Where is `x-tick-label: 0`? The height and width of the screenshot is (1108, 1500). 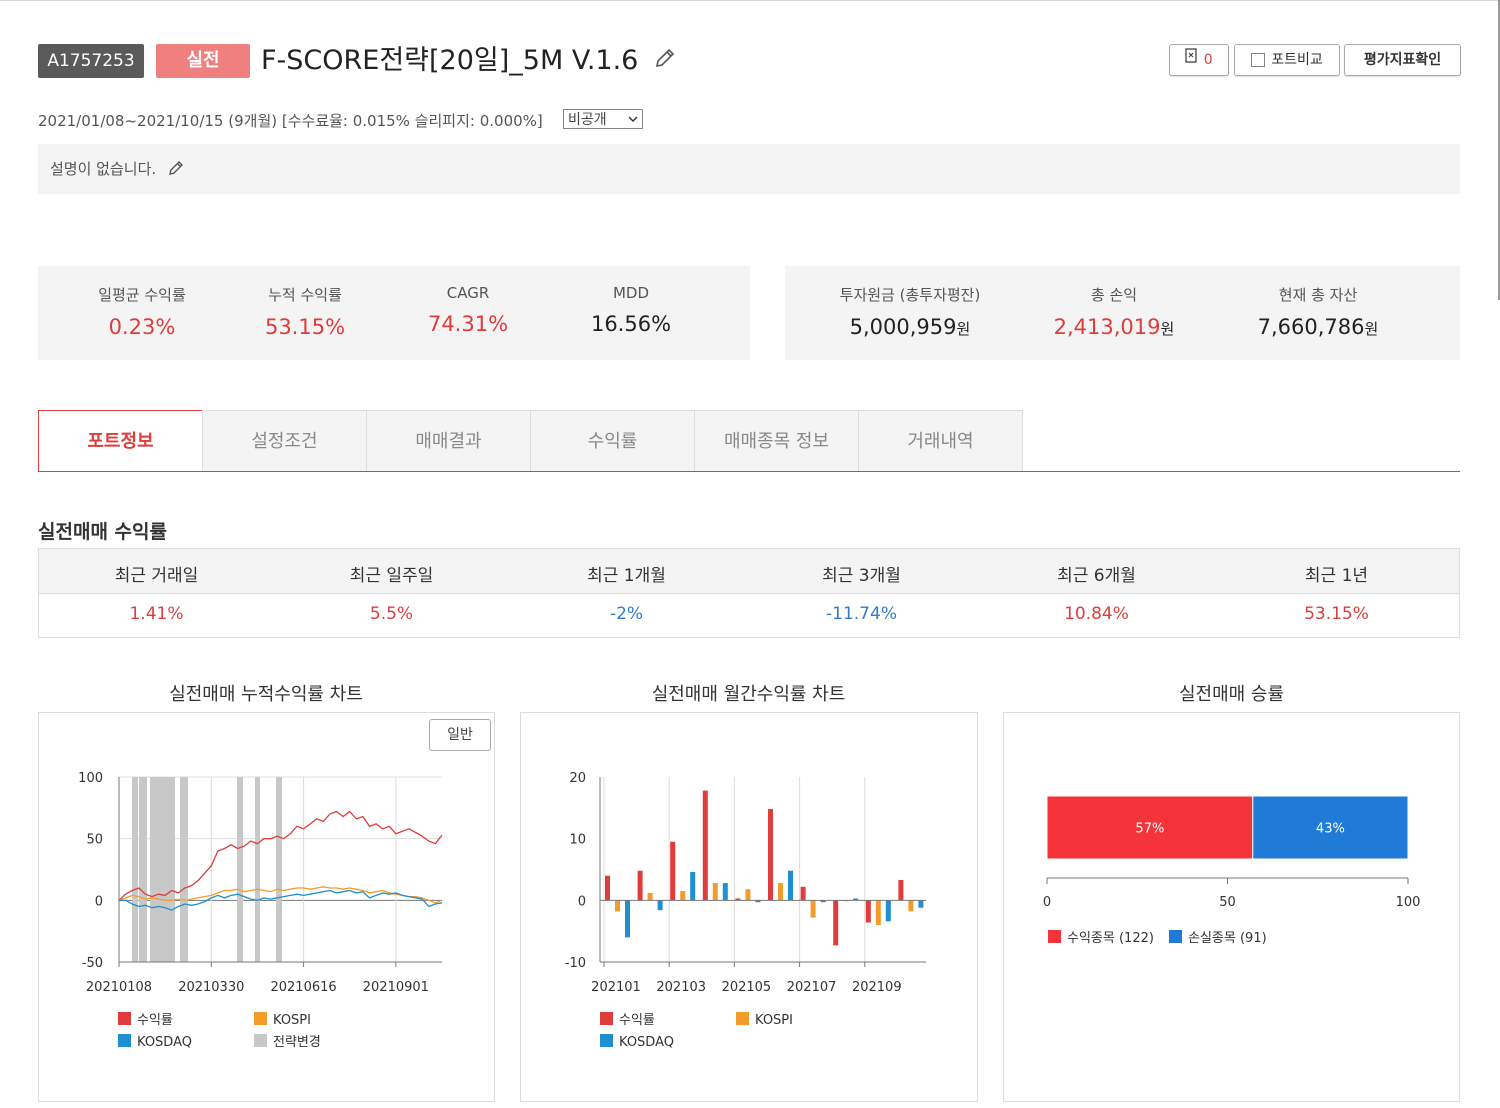
x-tick-label: 0 is located at coordinates (1047, 902).